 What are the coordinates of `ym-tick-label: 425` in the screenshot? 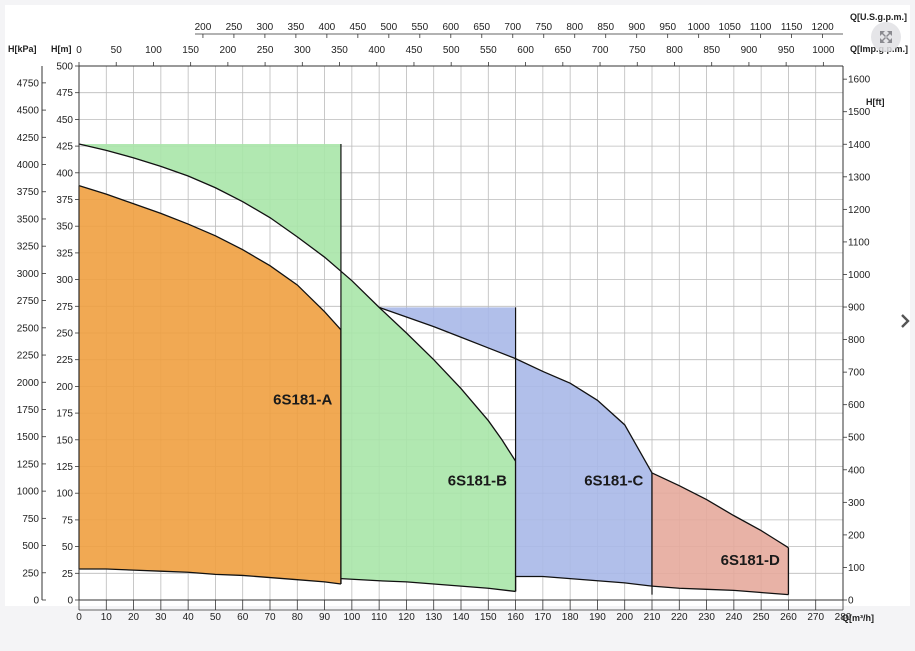 It's located at (64, 147).